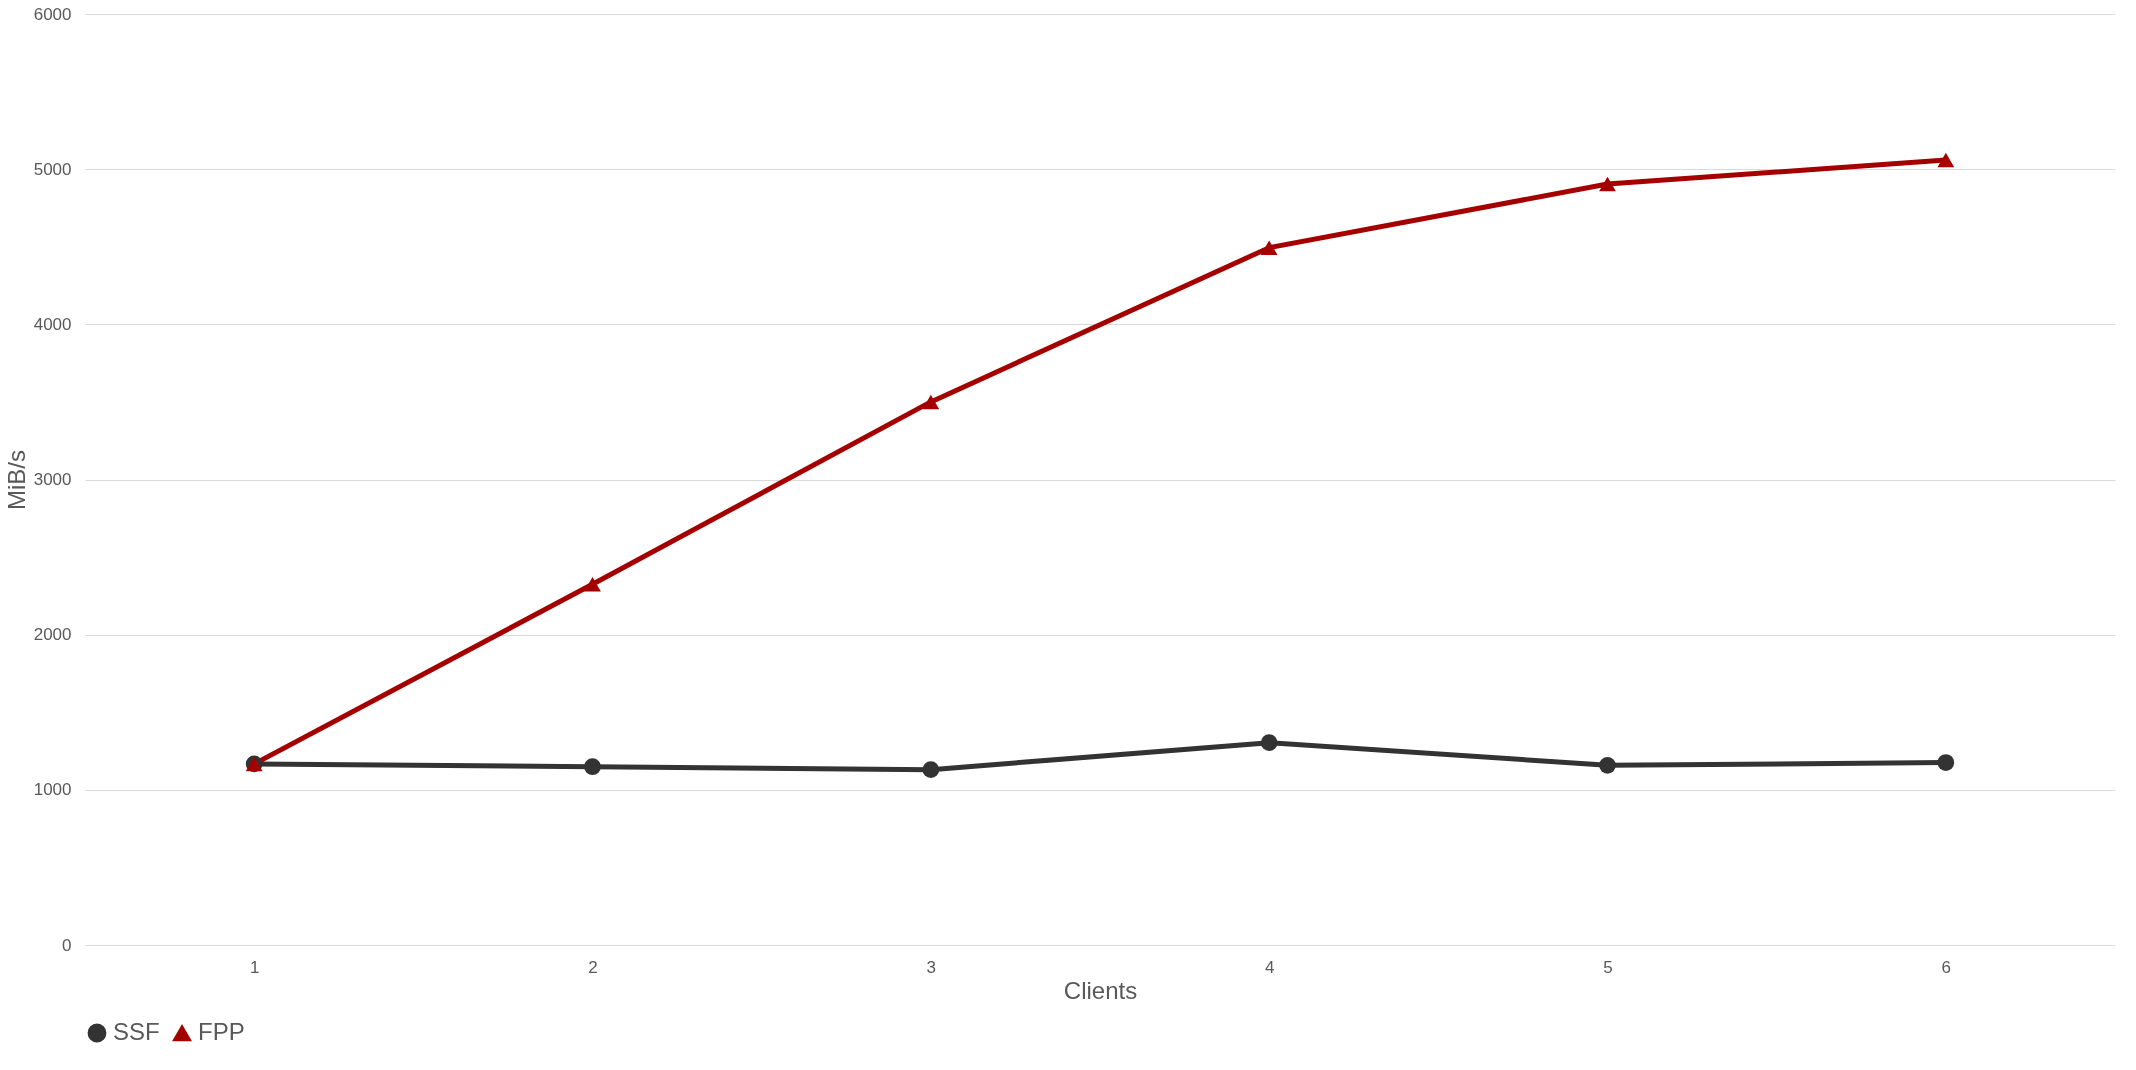 This screenshot has height=1070, width=2136. Describe the element at coordinates (1100, 990) in the screenshot. I see `x-axis-title: Clients` at that location.